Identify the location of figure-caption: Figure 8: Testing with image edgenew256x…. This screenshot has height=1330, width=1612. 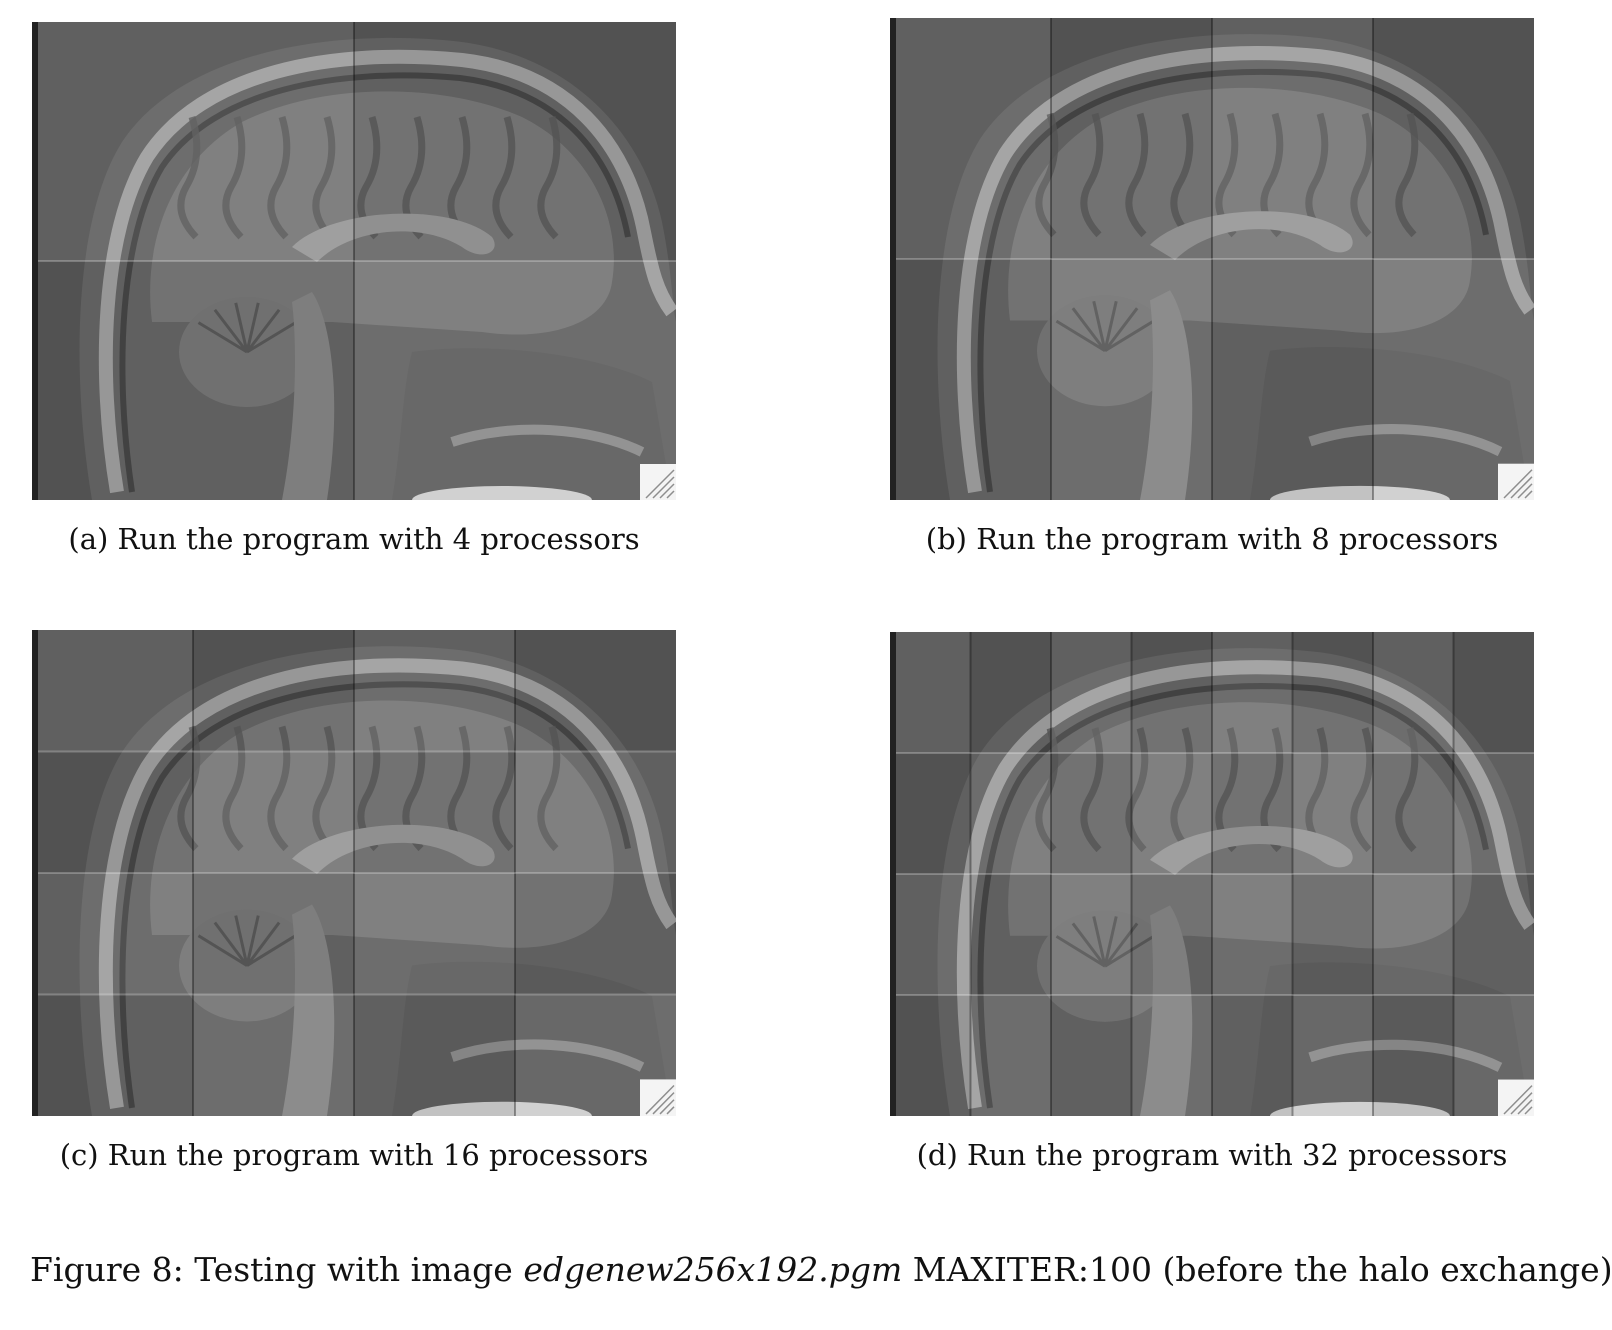
(821, 1269).